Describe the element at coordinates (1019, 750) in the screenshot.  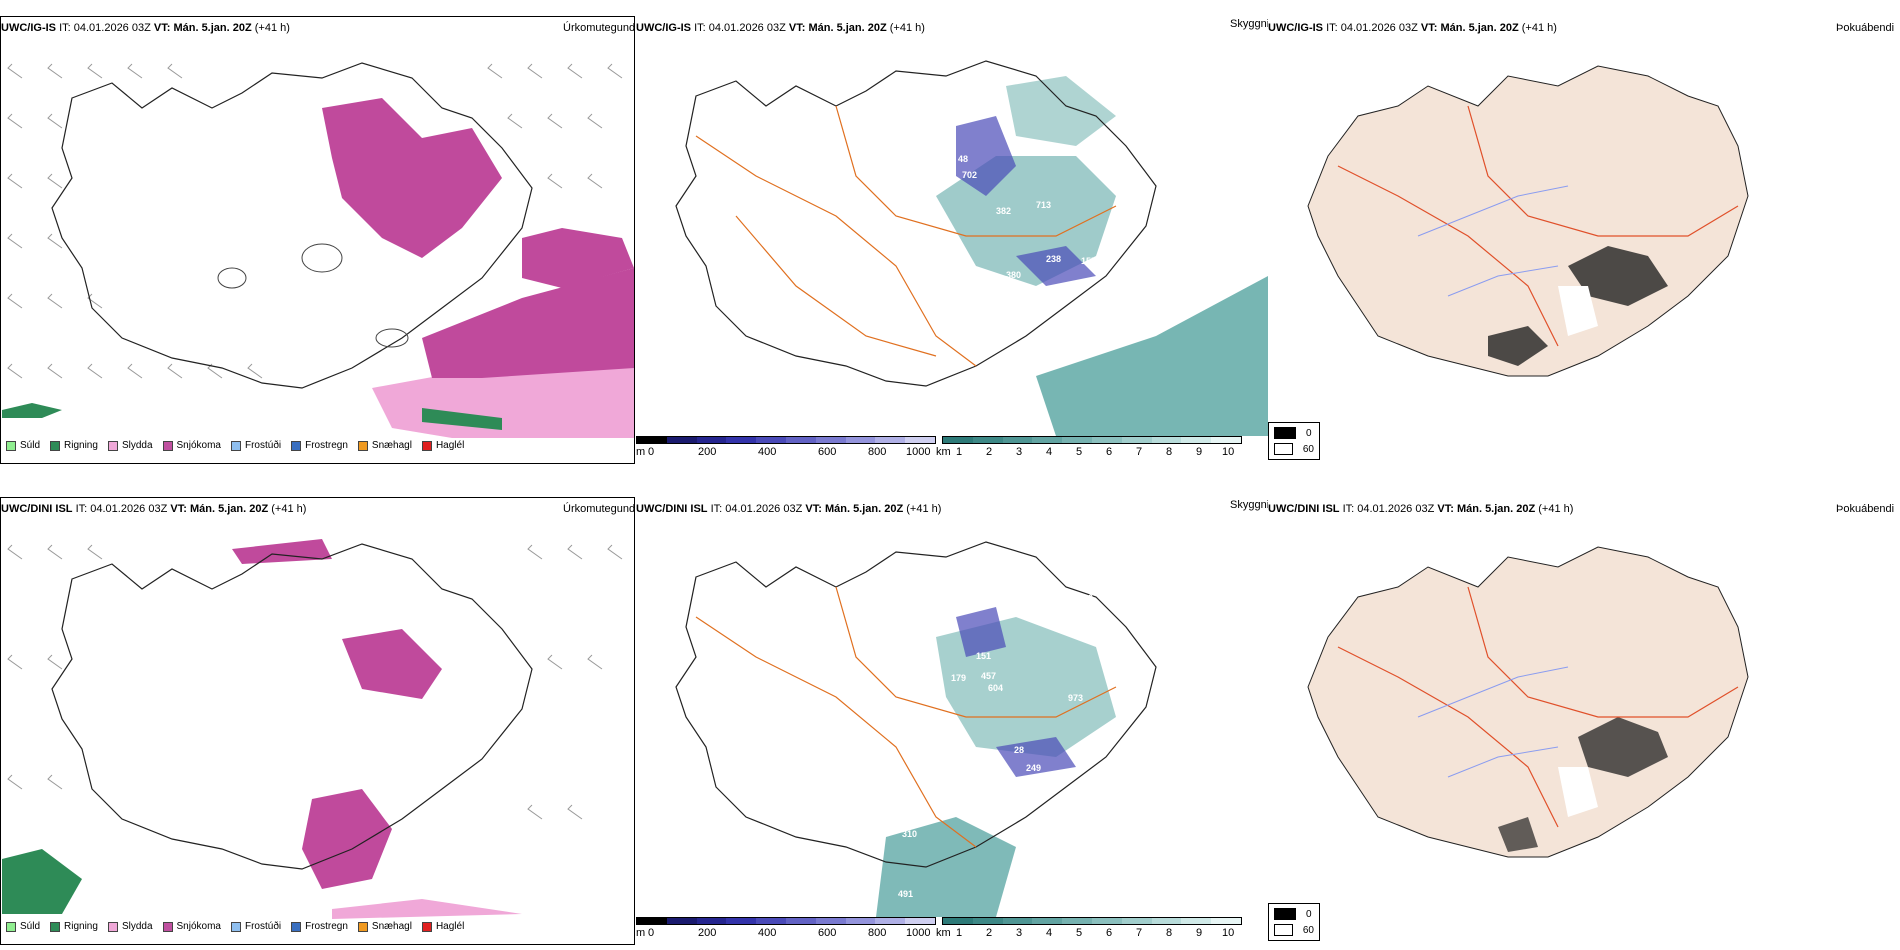
I see `svg-text: 28` at that location.